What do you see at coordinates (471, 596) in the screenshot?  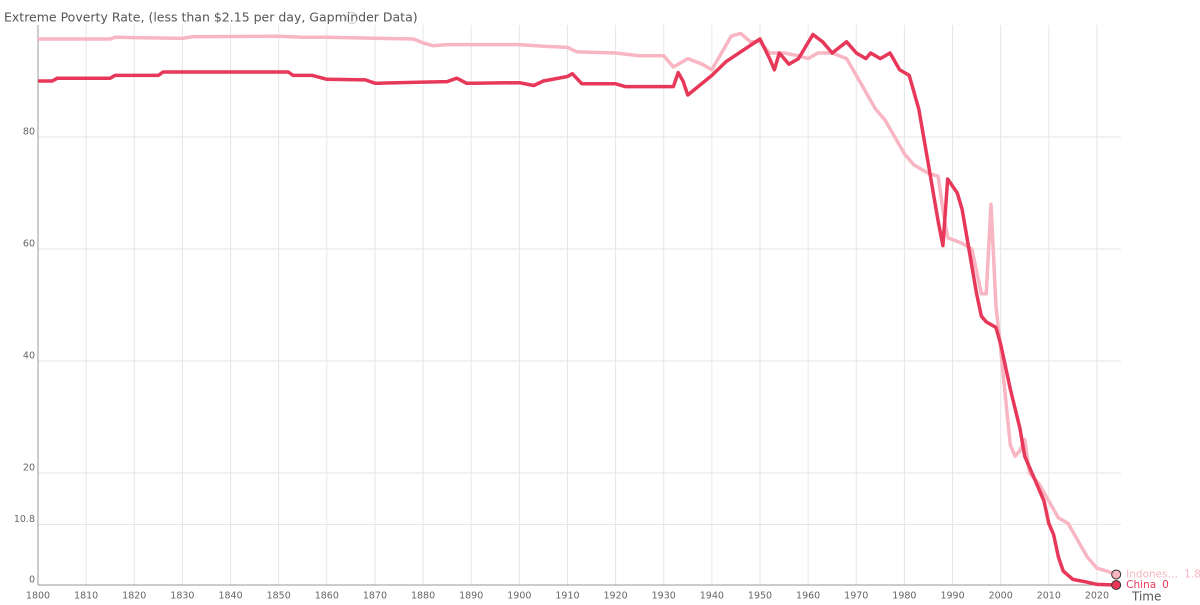 I see `x-tick-label: 1890` at bounding box center [471, 596].